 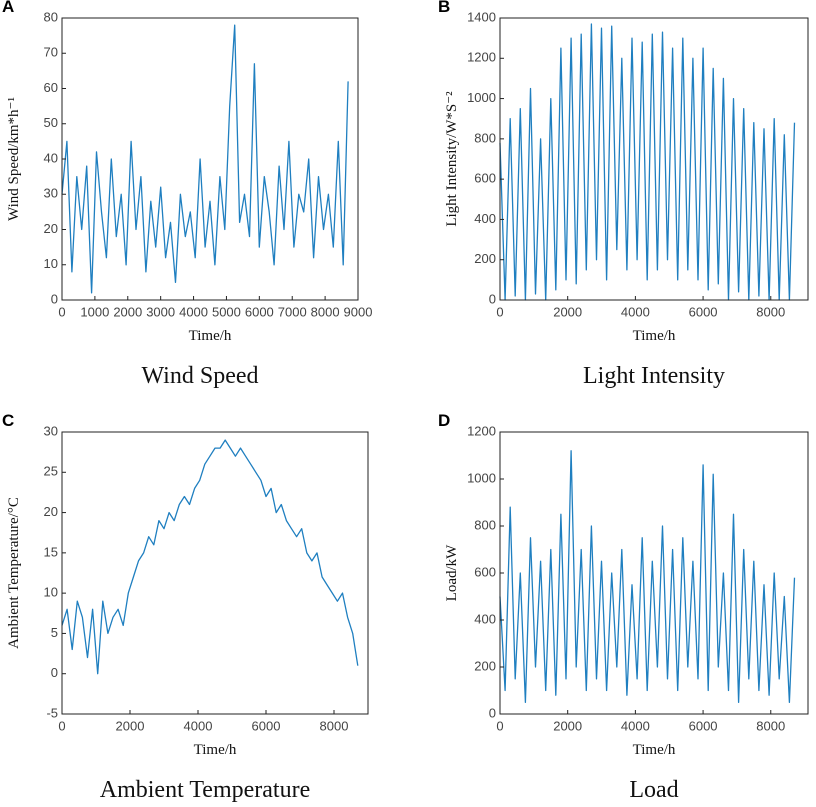 What do you see at coordinates (452, 159) in the screenshot?
I see `y-axis-label: Light Intensity/W*S⁻²` at bounding box center [452, 159].